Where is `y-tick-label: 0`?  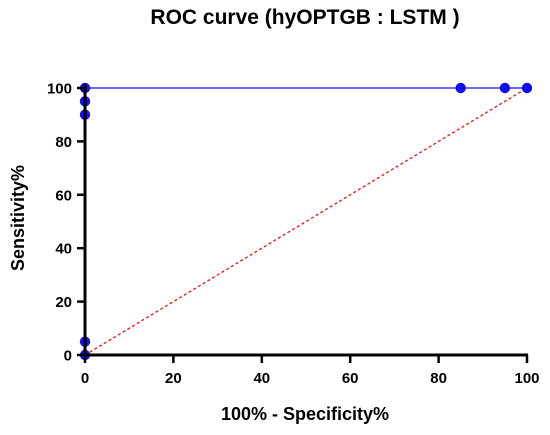
y-tick-label: 0 is located at coordinates (68, 356).